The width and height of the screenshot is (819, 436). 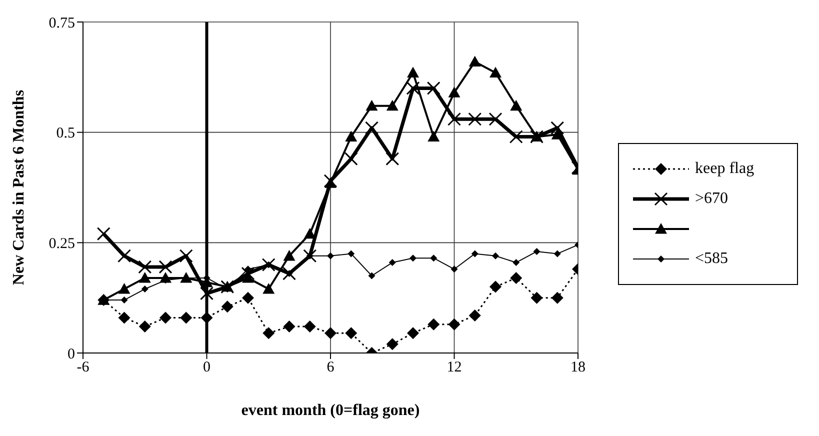 What do you see at coordinates (19, 188) in the screenshot?
I see `y-axis-title: New Cards in Past 6 Months` at bounding box center [19, 188].